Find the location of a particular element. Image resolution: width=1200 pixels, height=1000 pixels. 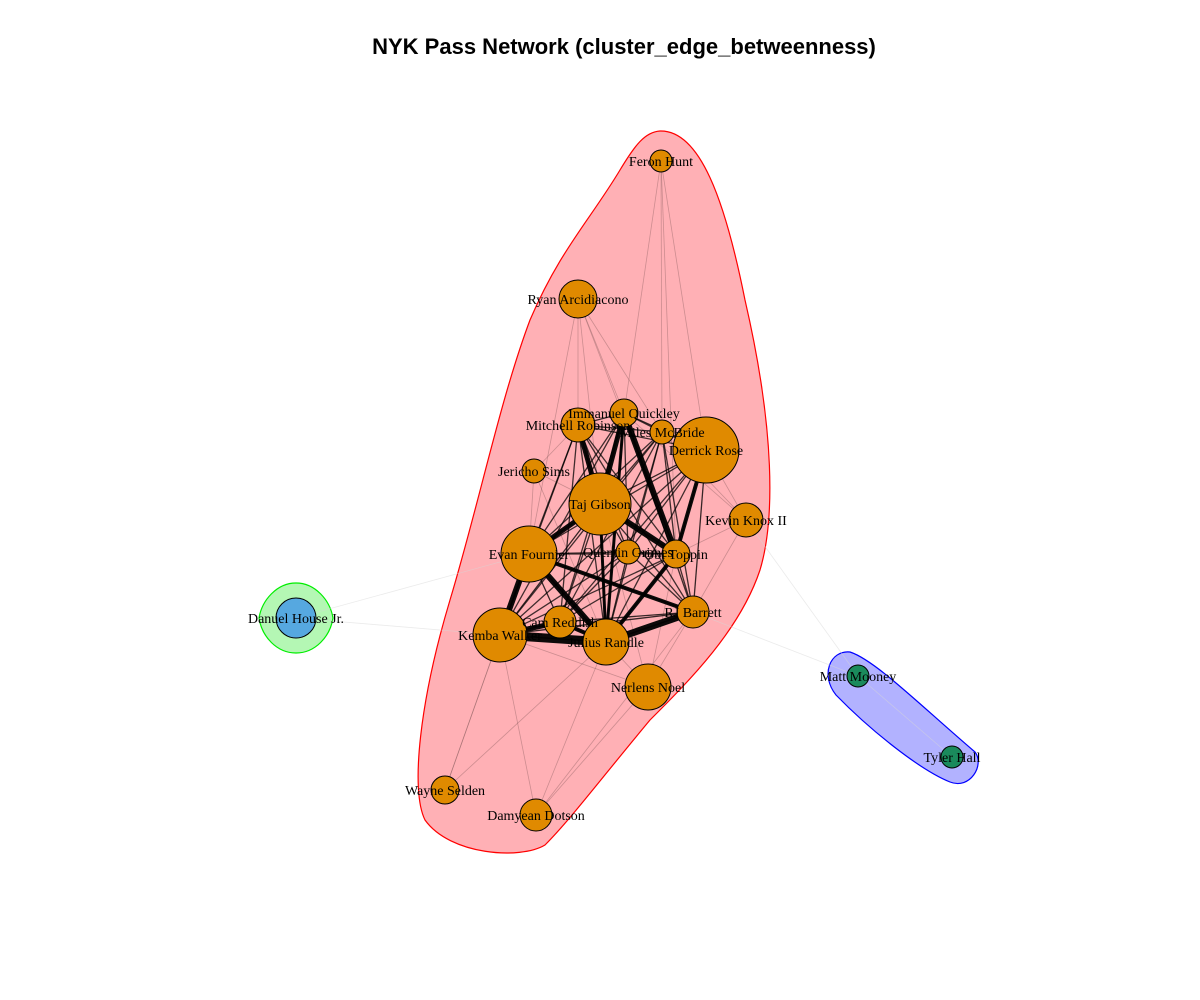

node-reddish is located at coordinates (560, 622).